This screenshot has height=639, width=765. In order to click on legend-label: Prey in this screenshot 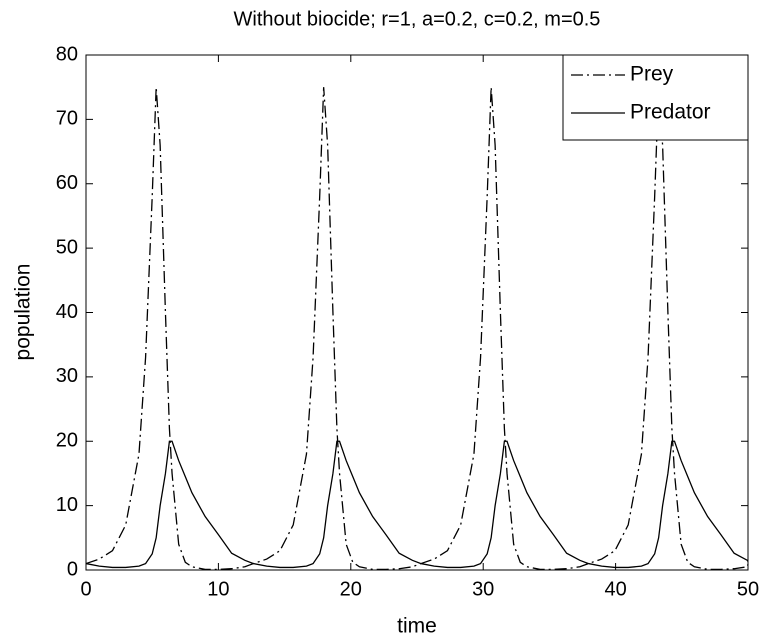, I will do `click(652, 74)`.